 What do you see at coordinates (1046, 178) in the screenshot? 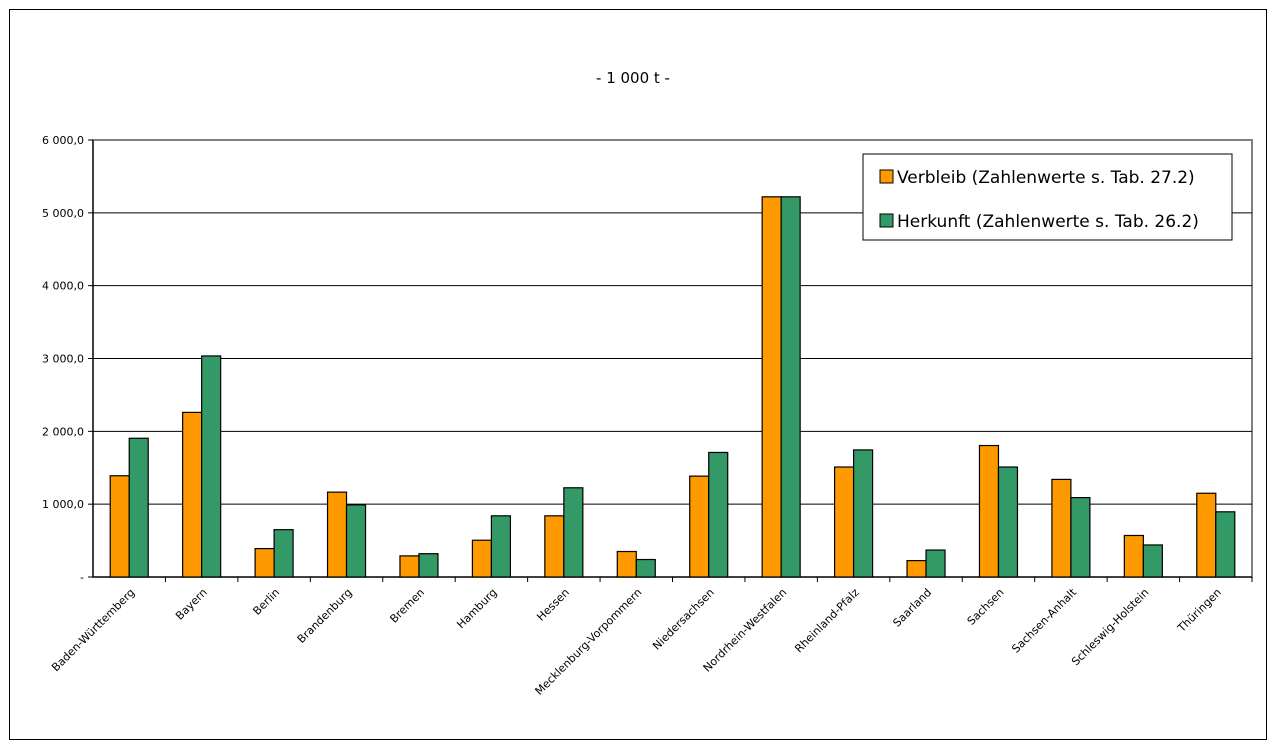
I see `legend-label: Verbleib (Zahlenwerte s. Tab. 27.2)` at bounding box center [1046, 178].